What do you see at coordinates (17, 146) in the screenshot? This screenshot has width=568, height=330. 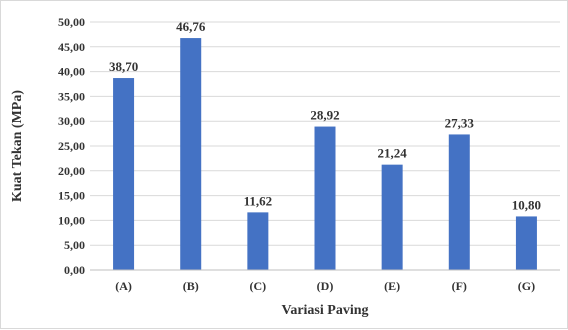 I see `y-axis-title: Kuat Tekan (MPa)` at bounding box center [17, 146].